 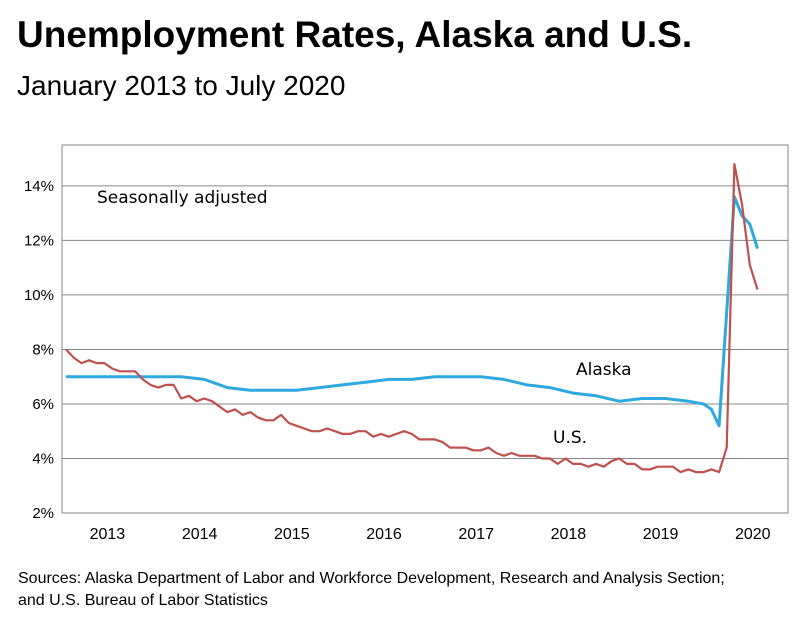 What do you see at coordinates (661, 534) in the screenshot?
I see `x-tick-label: 2019` at bounding box center [661, 534].